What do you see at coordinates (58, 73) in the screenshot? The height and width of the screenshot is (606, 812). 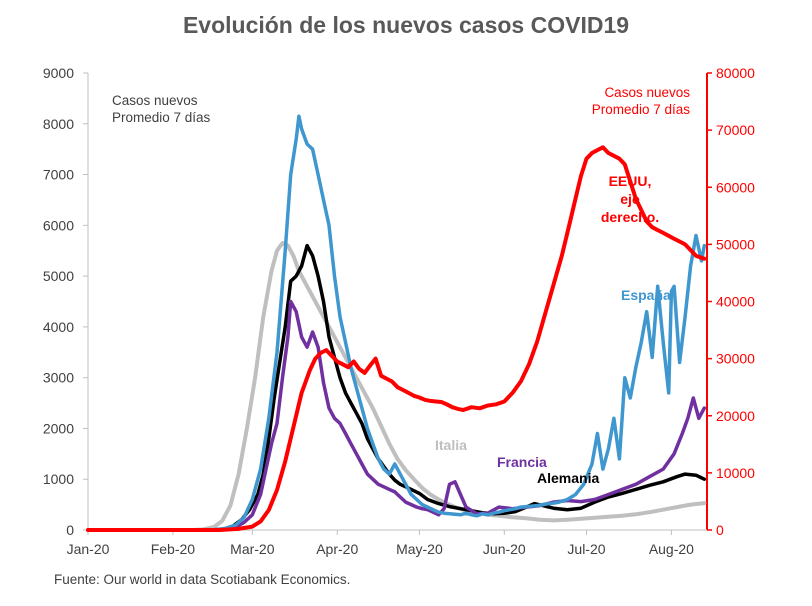 I see `left-tick-label: 9000` at bounding box center [58, 73].